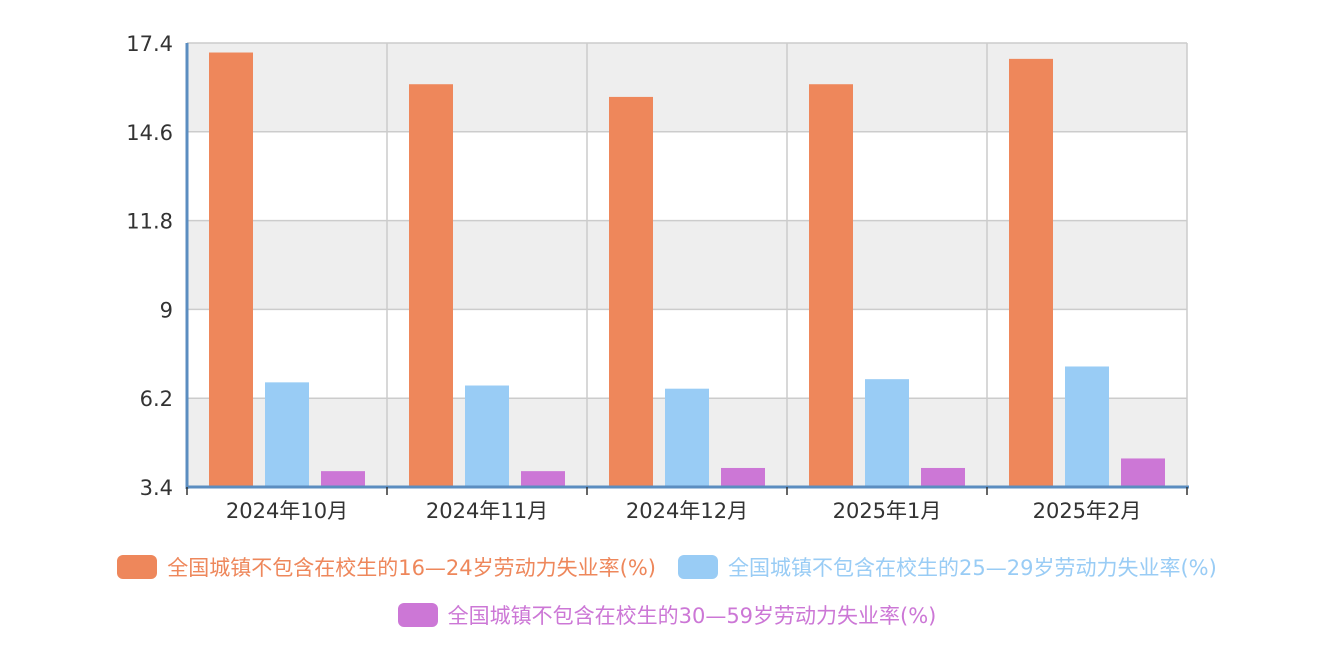  I want to click on x-tick-label: 2024年11月, so click(487, 511).